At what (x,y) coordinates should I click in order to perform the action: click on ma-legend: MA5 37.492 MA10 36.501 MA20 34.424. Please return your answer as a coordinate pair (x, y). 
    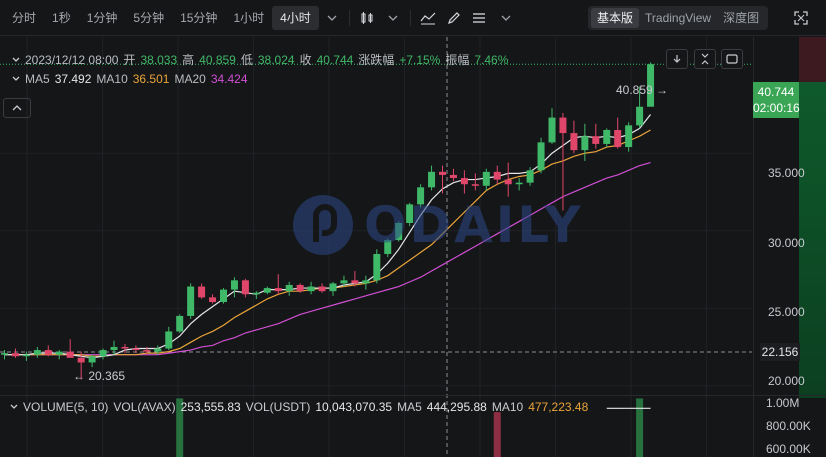
    Looking at the image, I should click on (130, 79).